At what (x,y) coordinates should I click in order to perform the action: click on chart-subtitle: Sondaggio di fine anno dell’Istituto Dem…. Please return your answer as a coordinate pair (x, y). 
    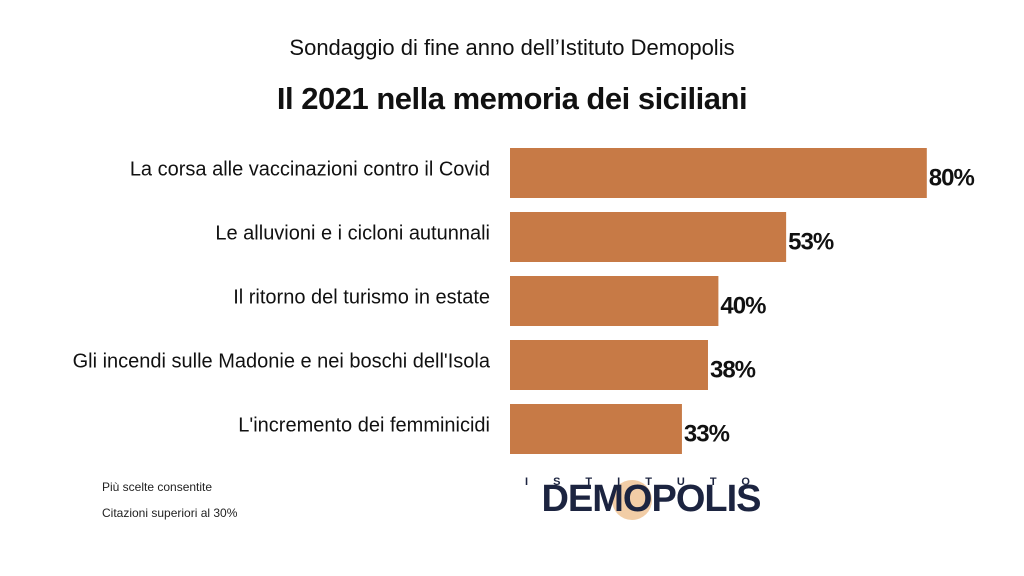
    Looking at the image, I should click on (511, 47).